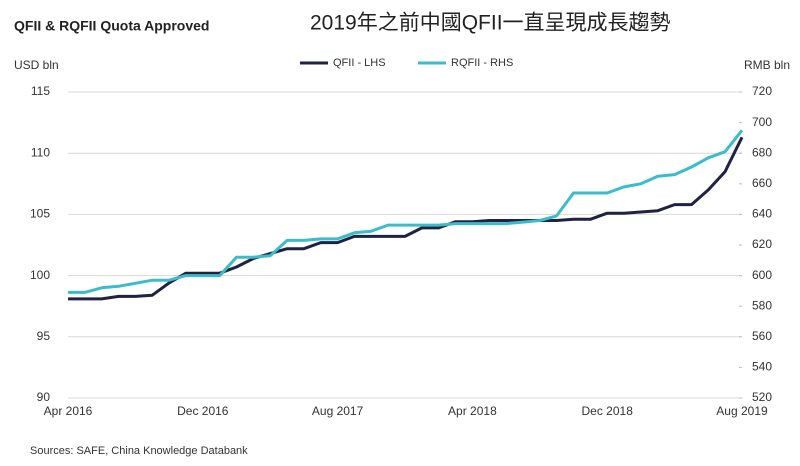 The height and width of the screenshot is (466, 800). I want to click on y2-axis-label: RMB bln, so click(767, 65).